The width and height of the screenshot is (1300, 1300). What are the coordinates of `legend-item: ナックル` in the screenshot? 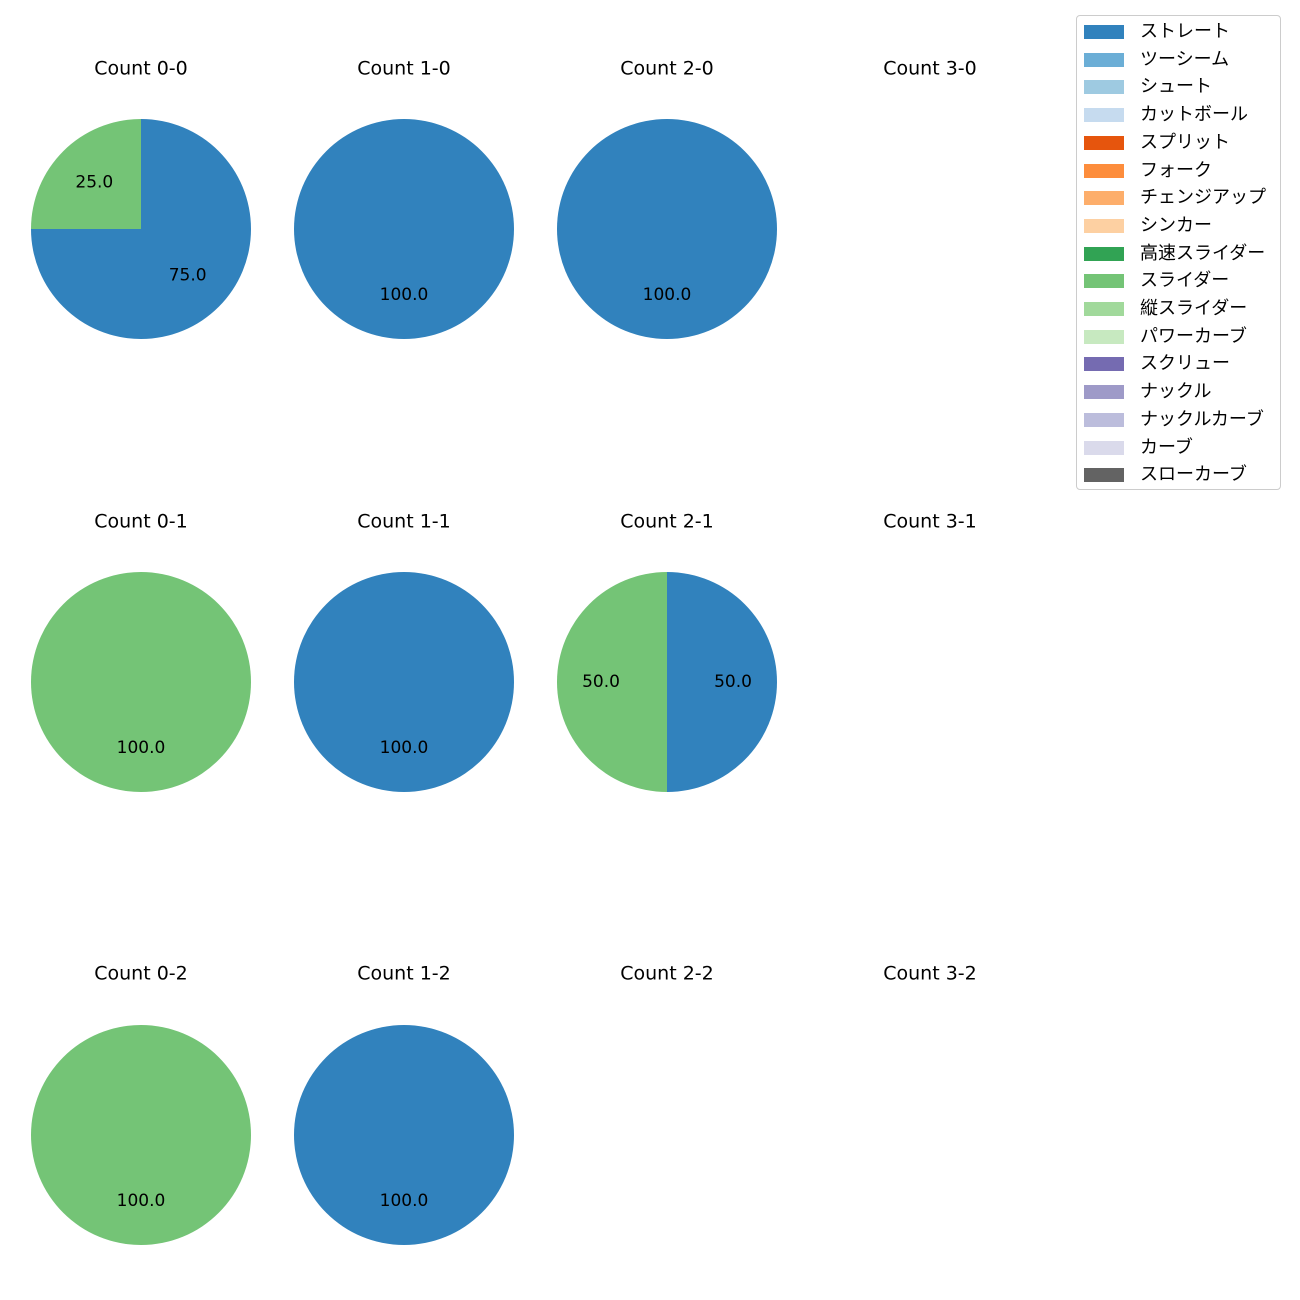 It's located at (1179, 392).